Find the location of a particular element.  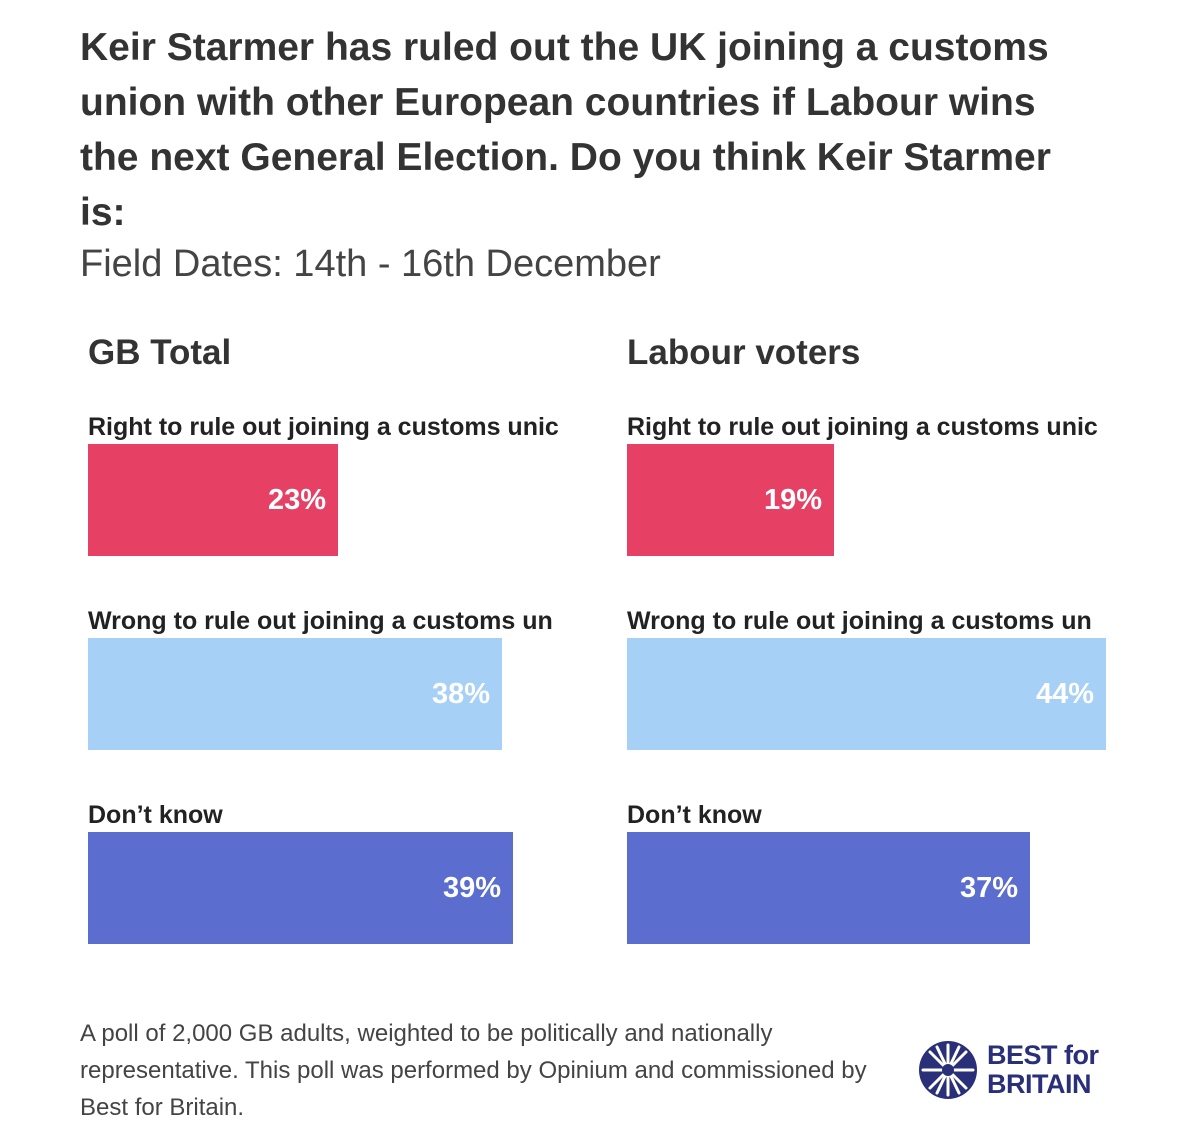

value-label: 37% is located at coordinates (988, 887).